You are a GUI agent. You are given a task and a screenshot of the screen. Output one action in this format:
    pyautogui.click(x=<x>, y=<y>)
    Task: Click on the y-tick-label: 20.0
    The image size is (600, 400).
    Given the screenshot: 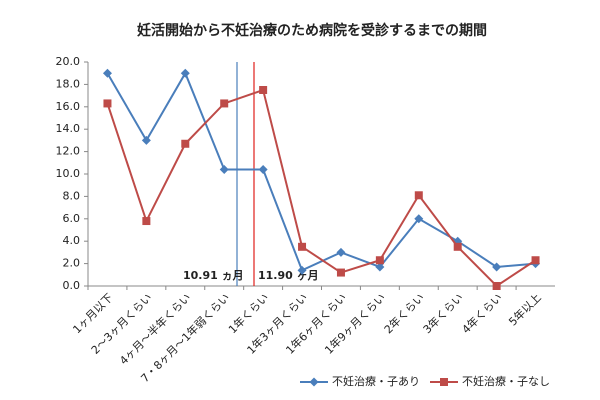 What is the action you would take?
    pyautogui.click(x=68, y=61)
    